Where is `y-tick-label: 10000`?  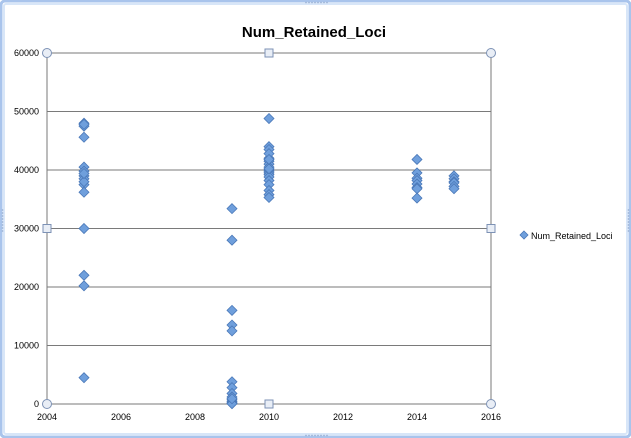 y-tick-label: 10000 is located at coordinates (26, 346).